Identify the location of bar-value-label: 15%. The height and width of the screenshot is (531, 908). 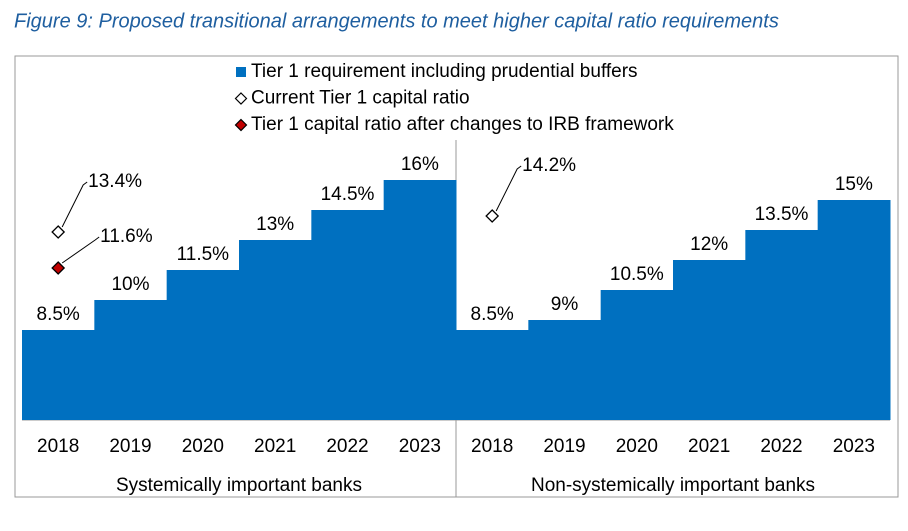
(854, 184).